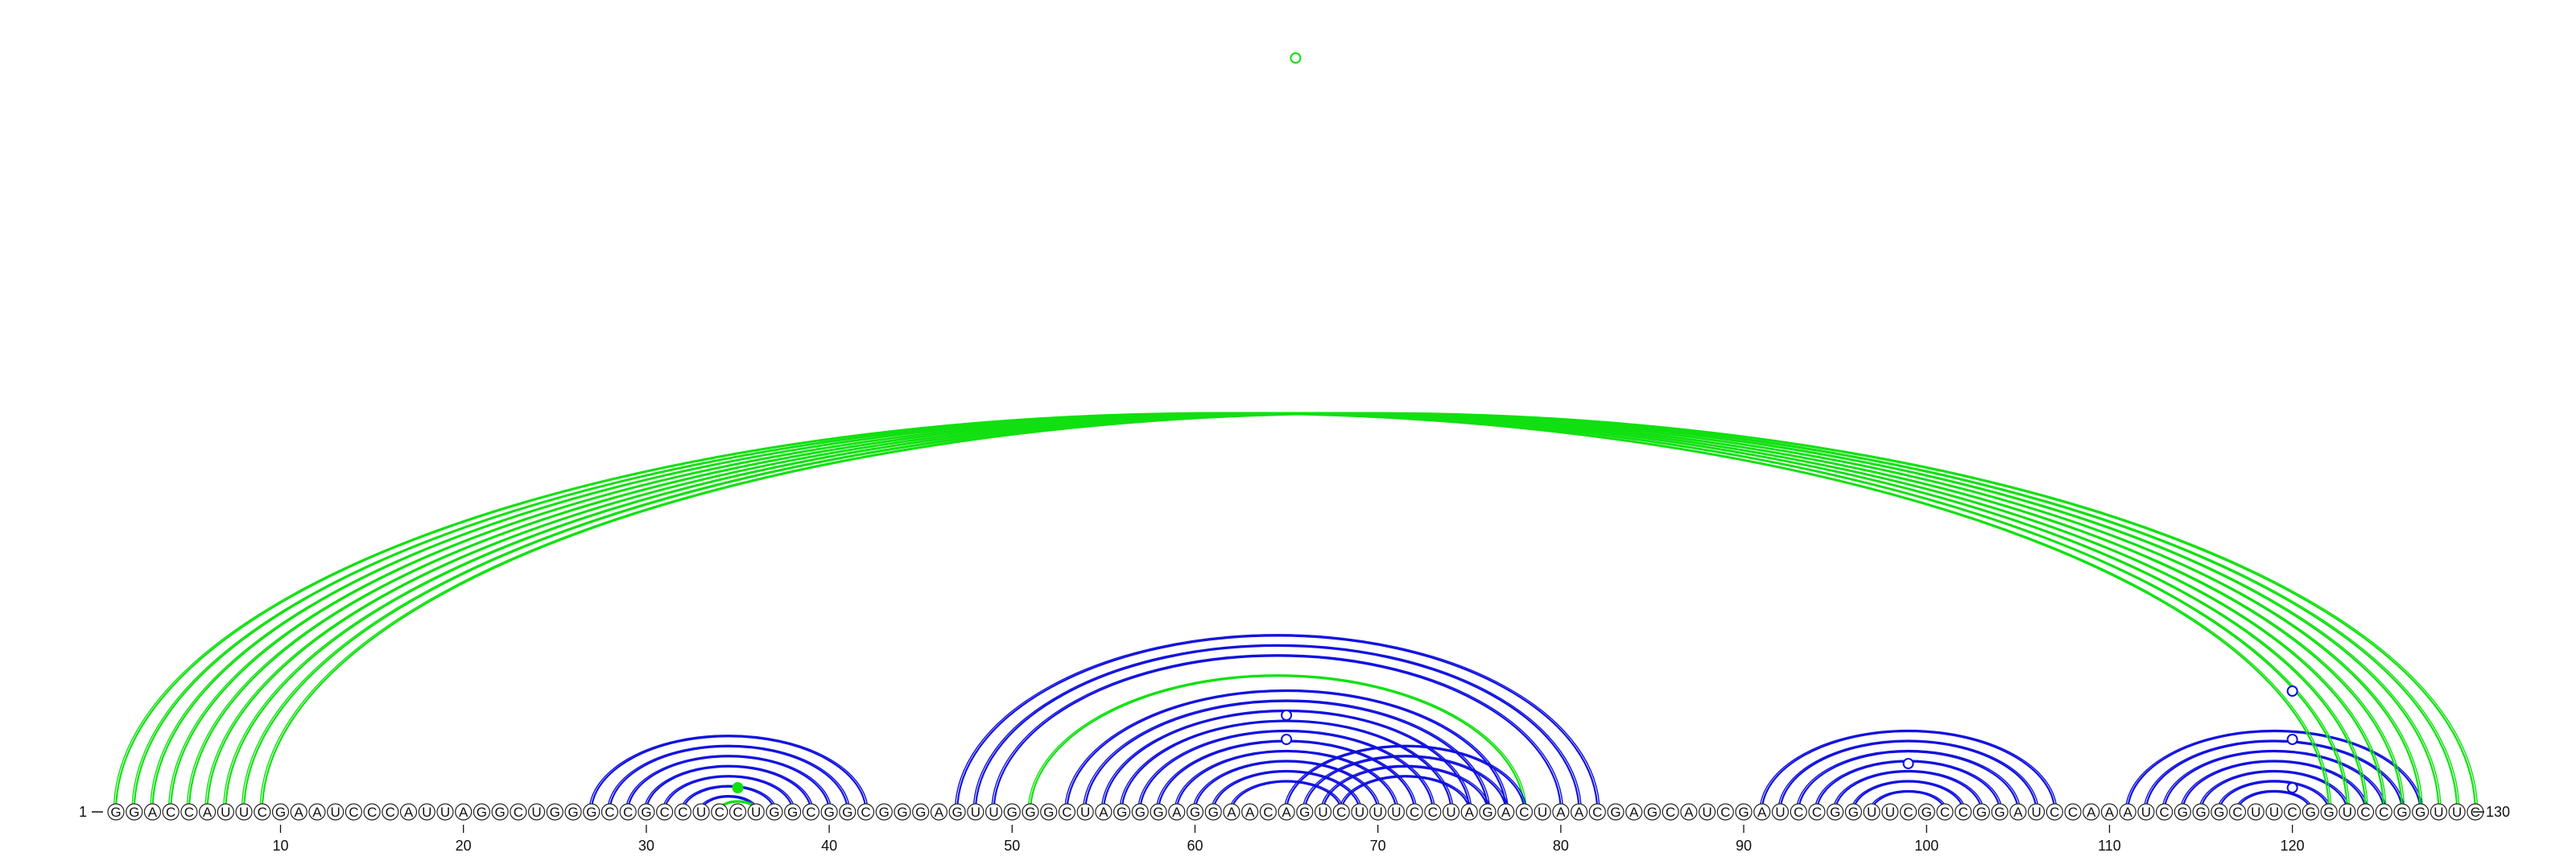 This screenshot has height=857, width=2576. I want to click on tick-label: 50, so click(1012, 846).